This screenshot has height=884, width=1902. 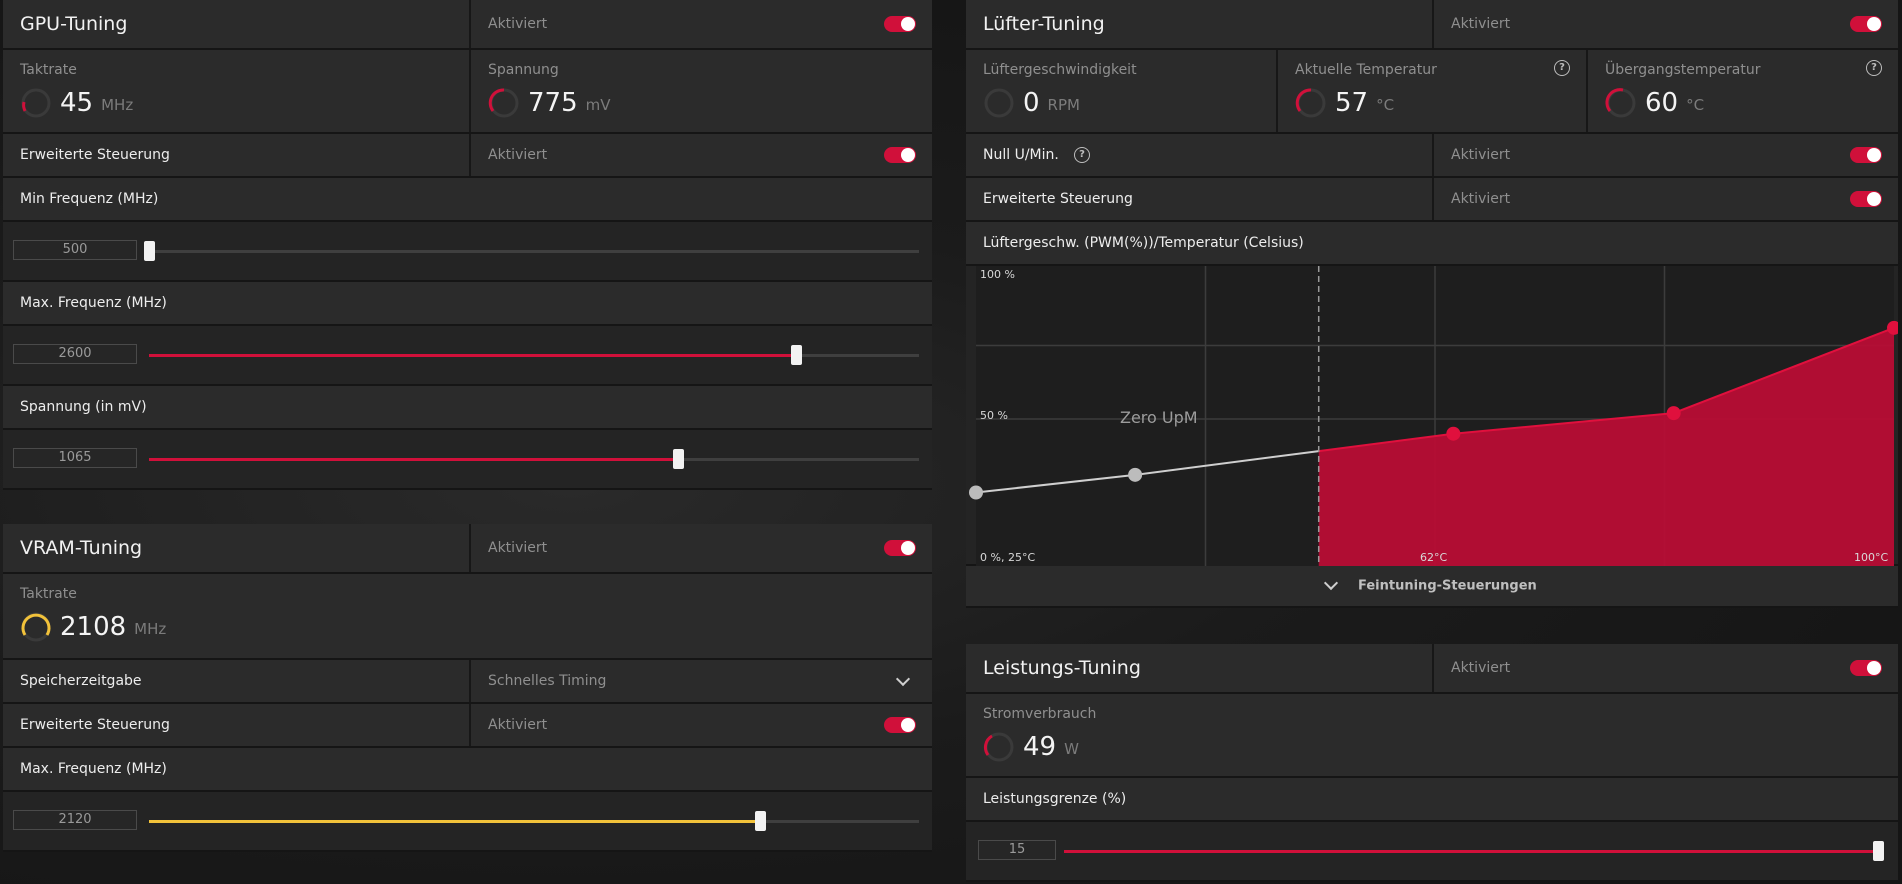 I want to click on fan-curve-points, so click(x=1433, y=410).